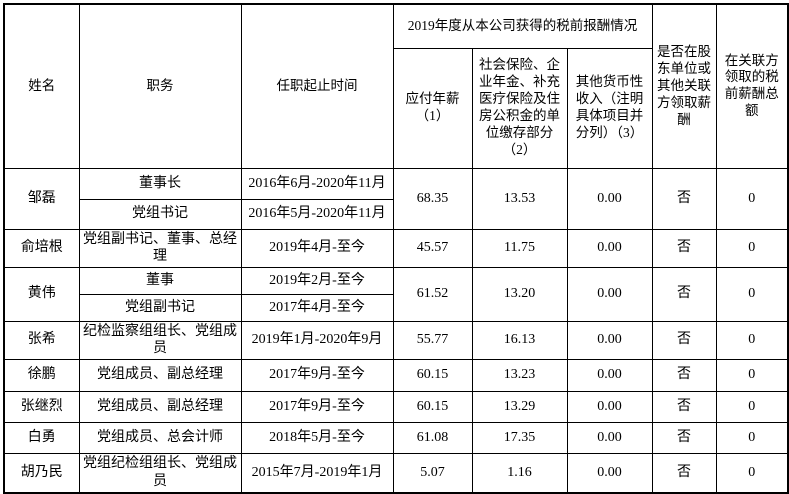 The image size is (789, 494). I want to click on table-row: 党组书记 2016年5月-2020年11月, so click(396, 214).